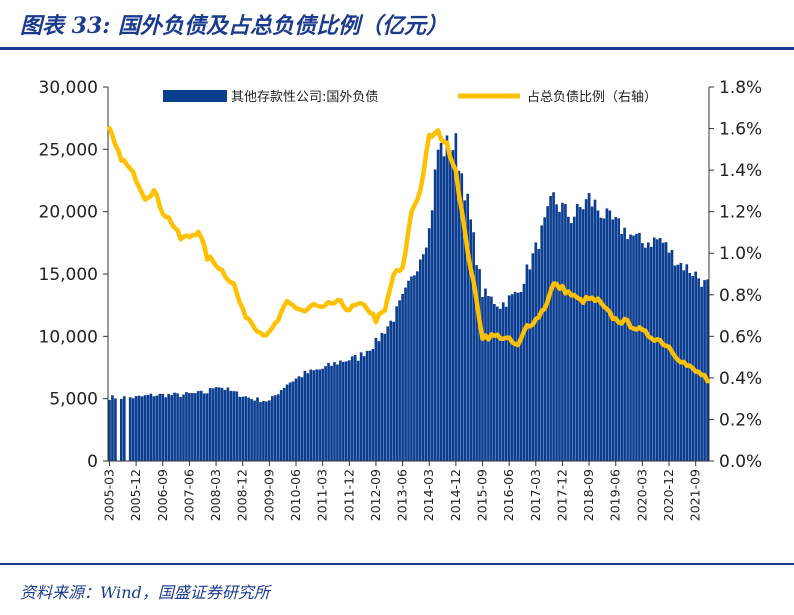  I want to click on x-tick-label: 2008-12, so click(242, 495).